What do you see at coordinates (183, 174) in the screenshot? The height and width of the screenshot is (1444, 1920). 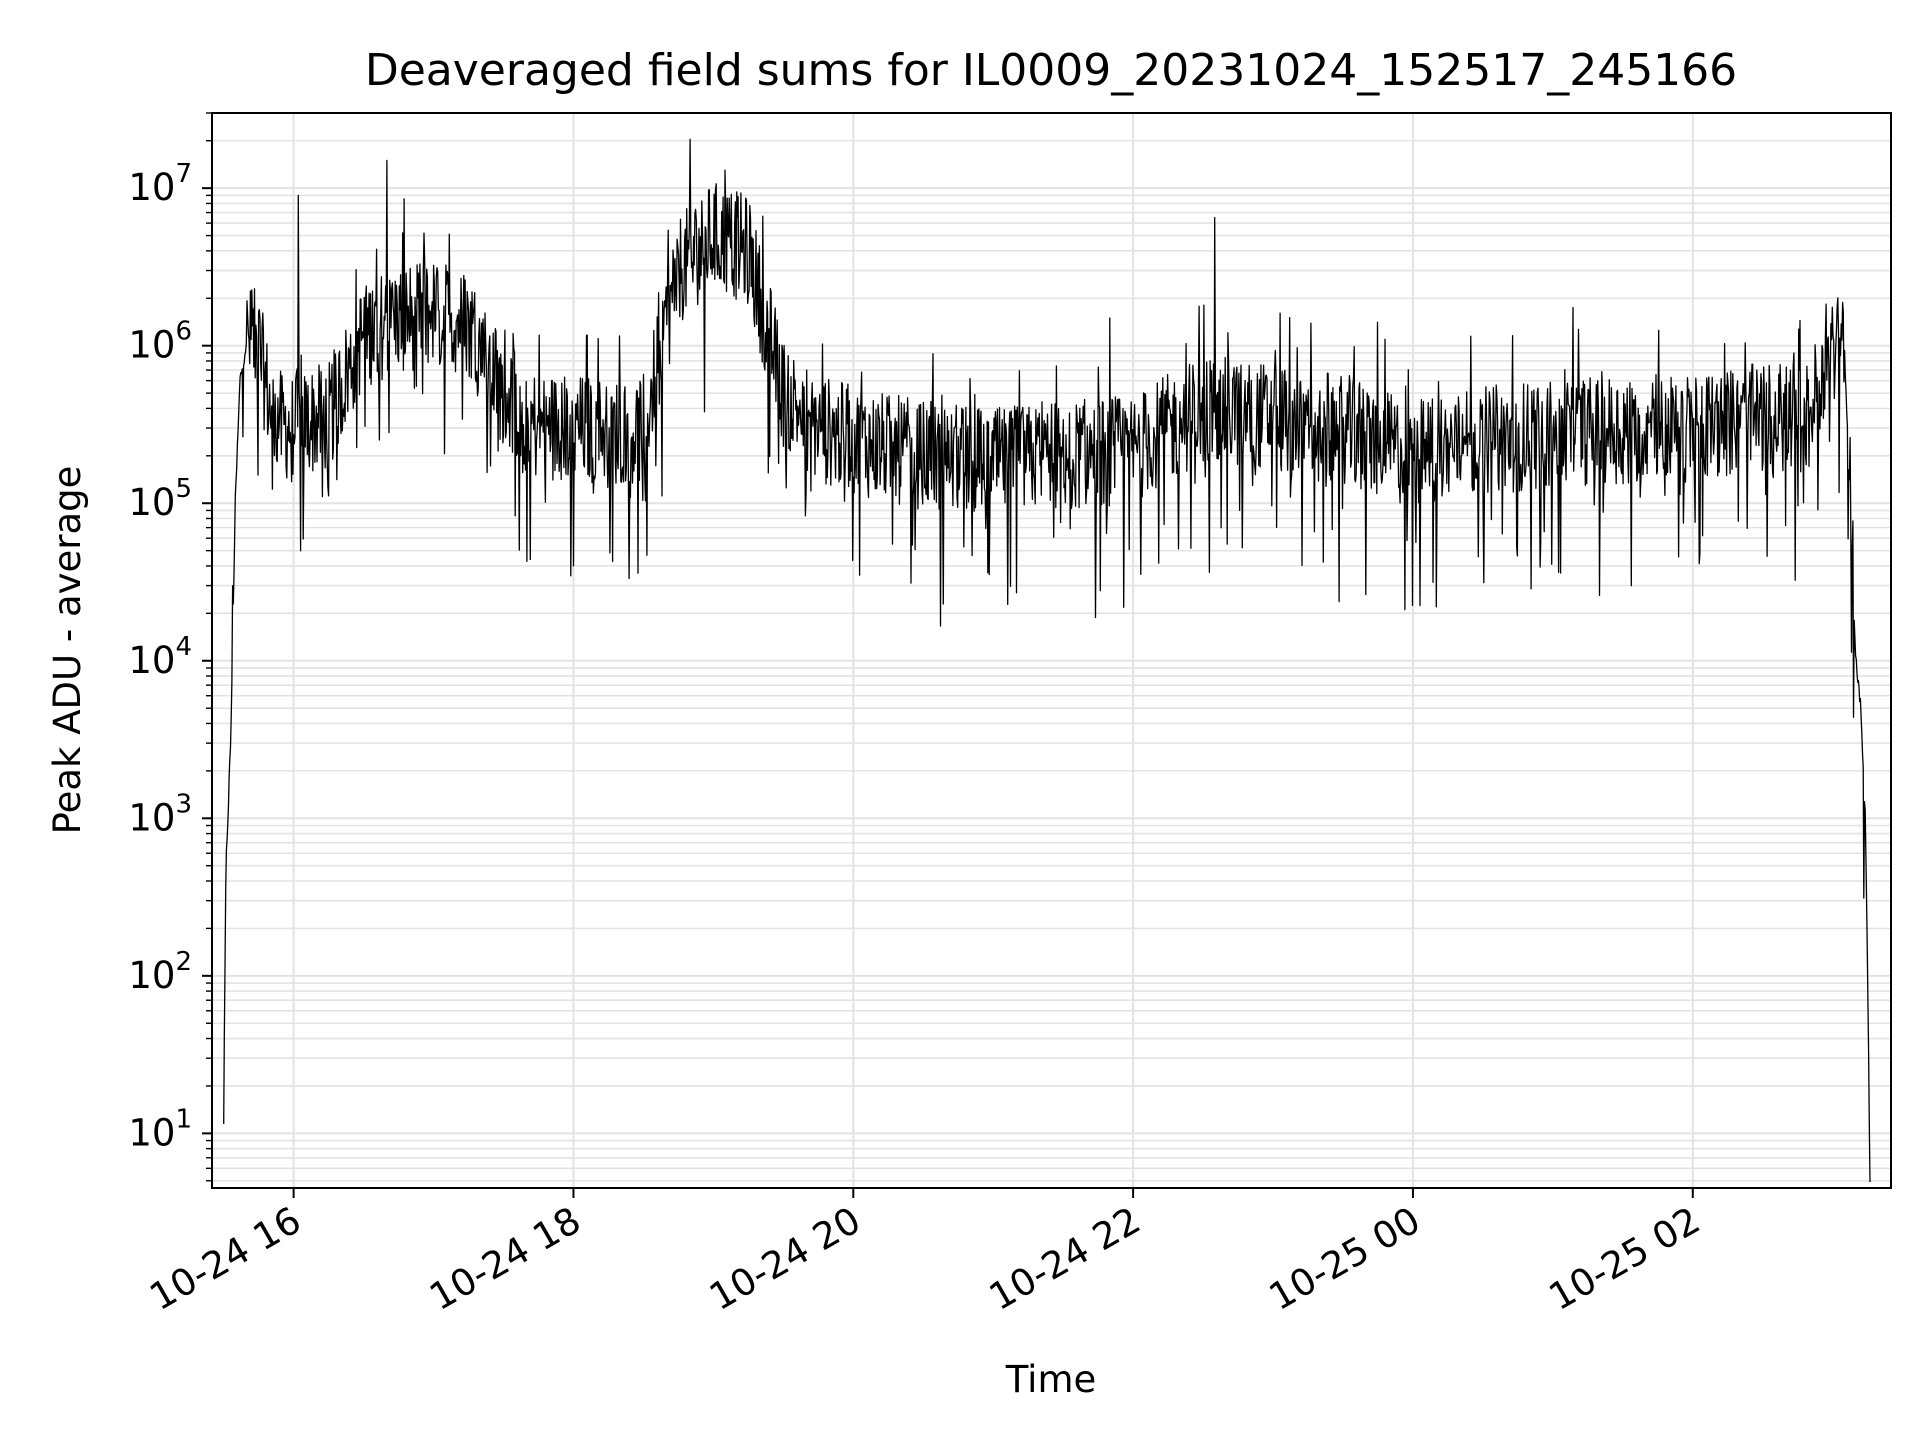 I see `y-tick-exponent: 7` at bounding box center [183, 174].